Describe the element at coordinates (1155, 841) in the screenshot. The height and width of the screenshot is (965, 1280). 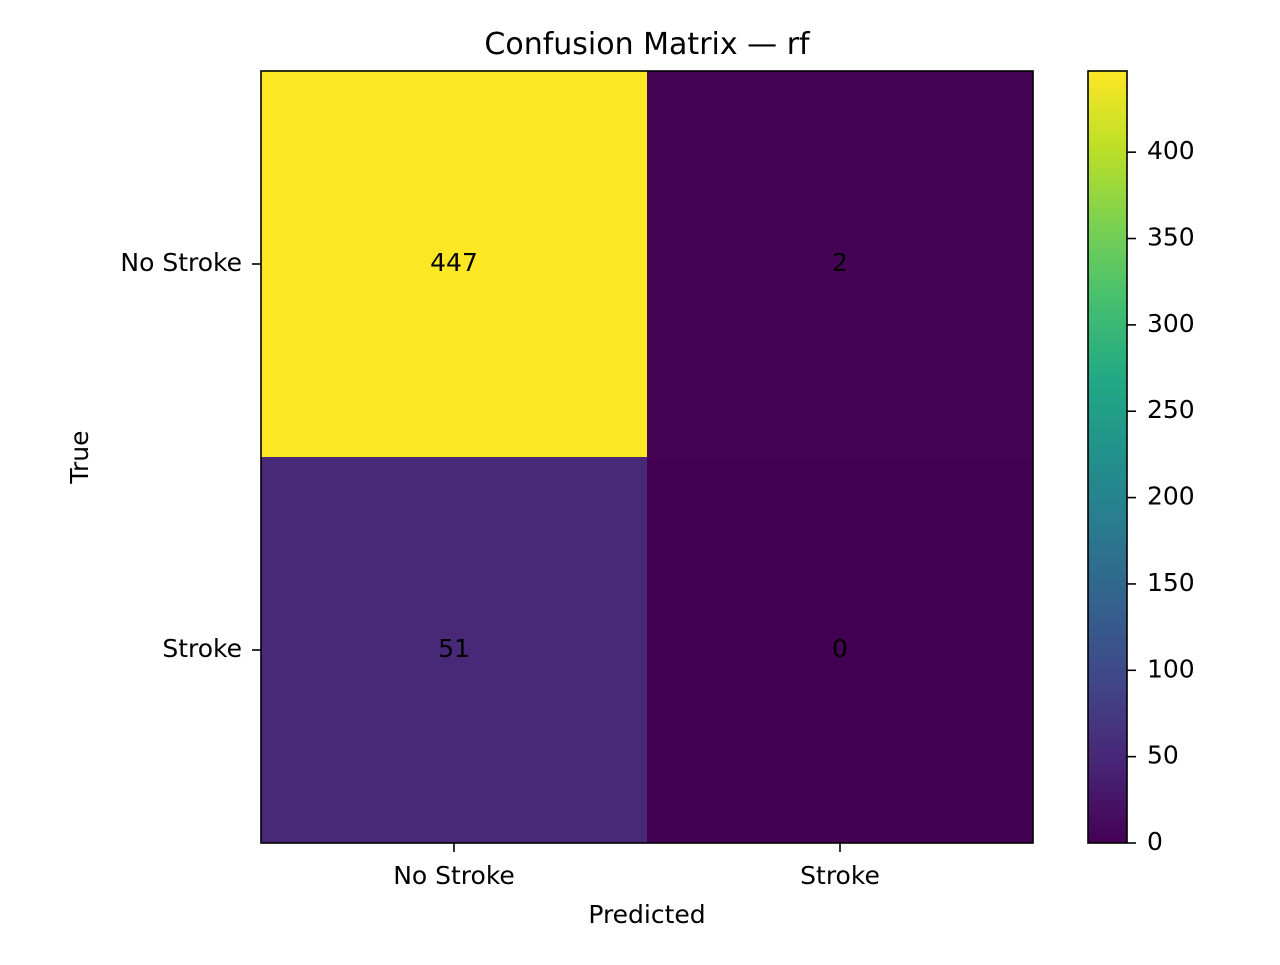
I see `colorbar-tick-label: 0` at that location.